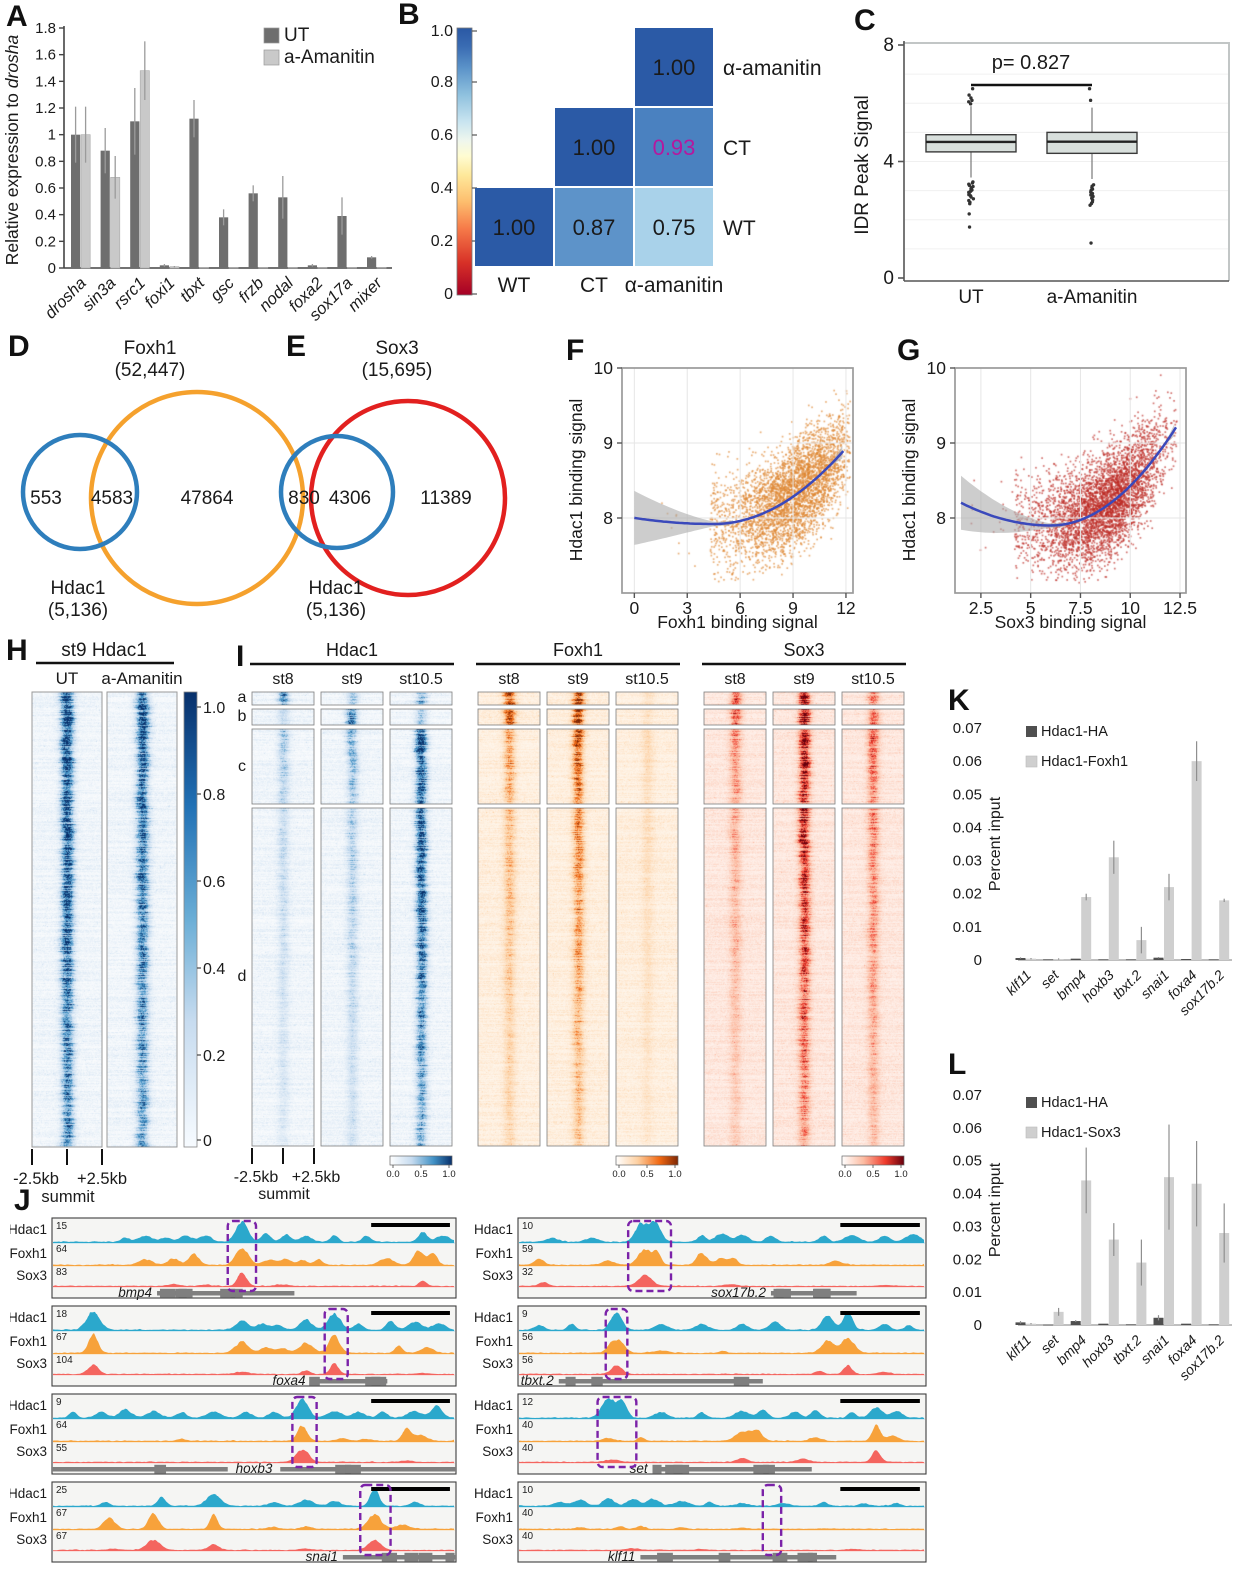  What do you see at coordinates (509, 698) in the screenshot?
I see `i-heatmap-Foxh1-st8-a` at bounding box center [509, 698].